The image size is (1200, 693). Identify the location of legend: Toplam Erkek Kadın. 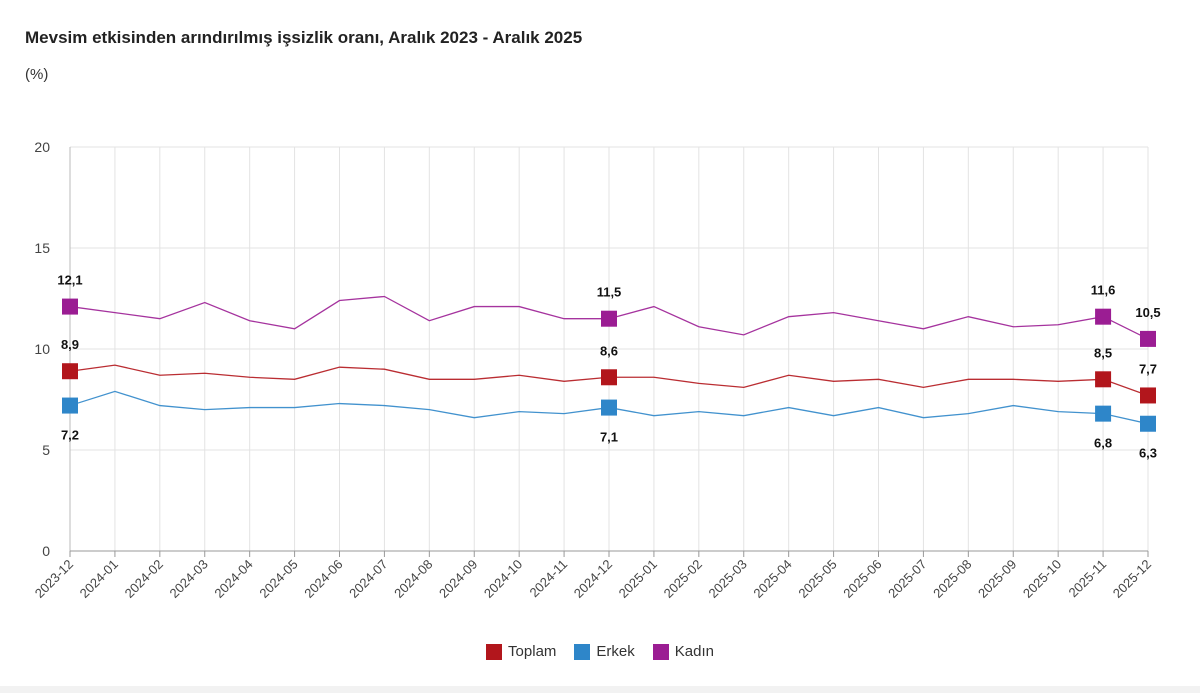
(600, 651).